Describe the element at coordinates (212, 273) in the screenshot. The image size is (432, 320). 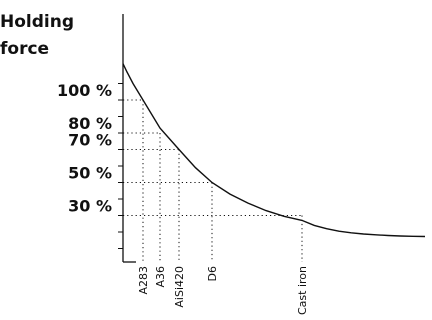
I see `x-label-d6: D6` at that location.